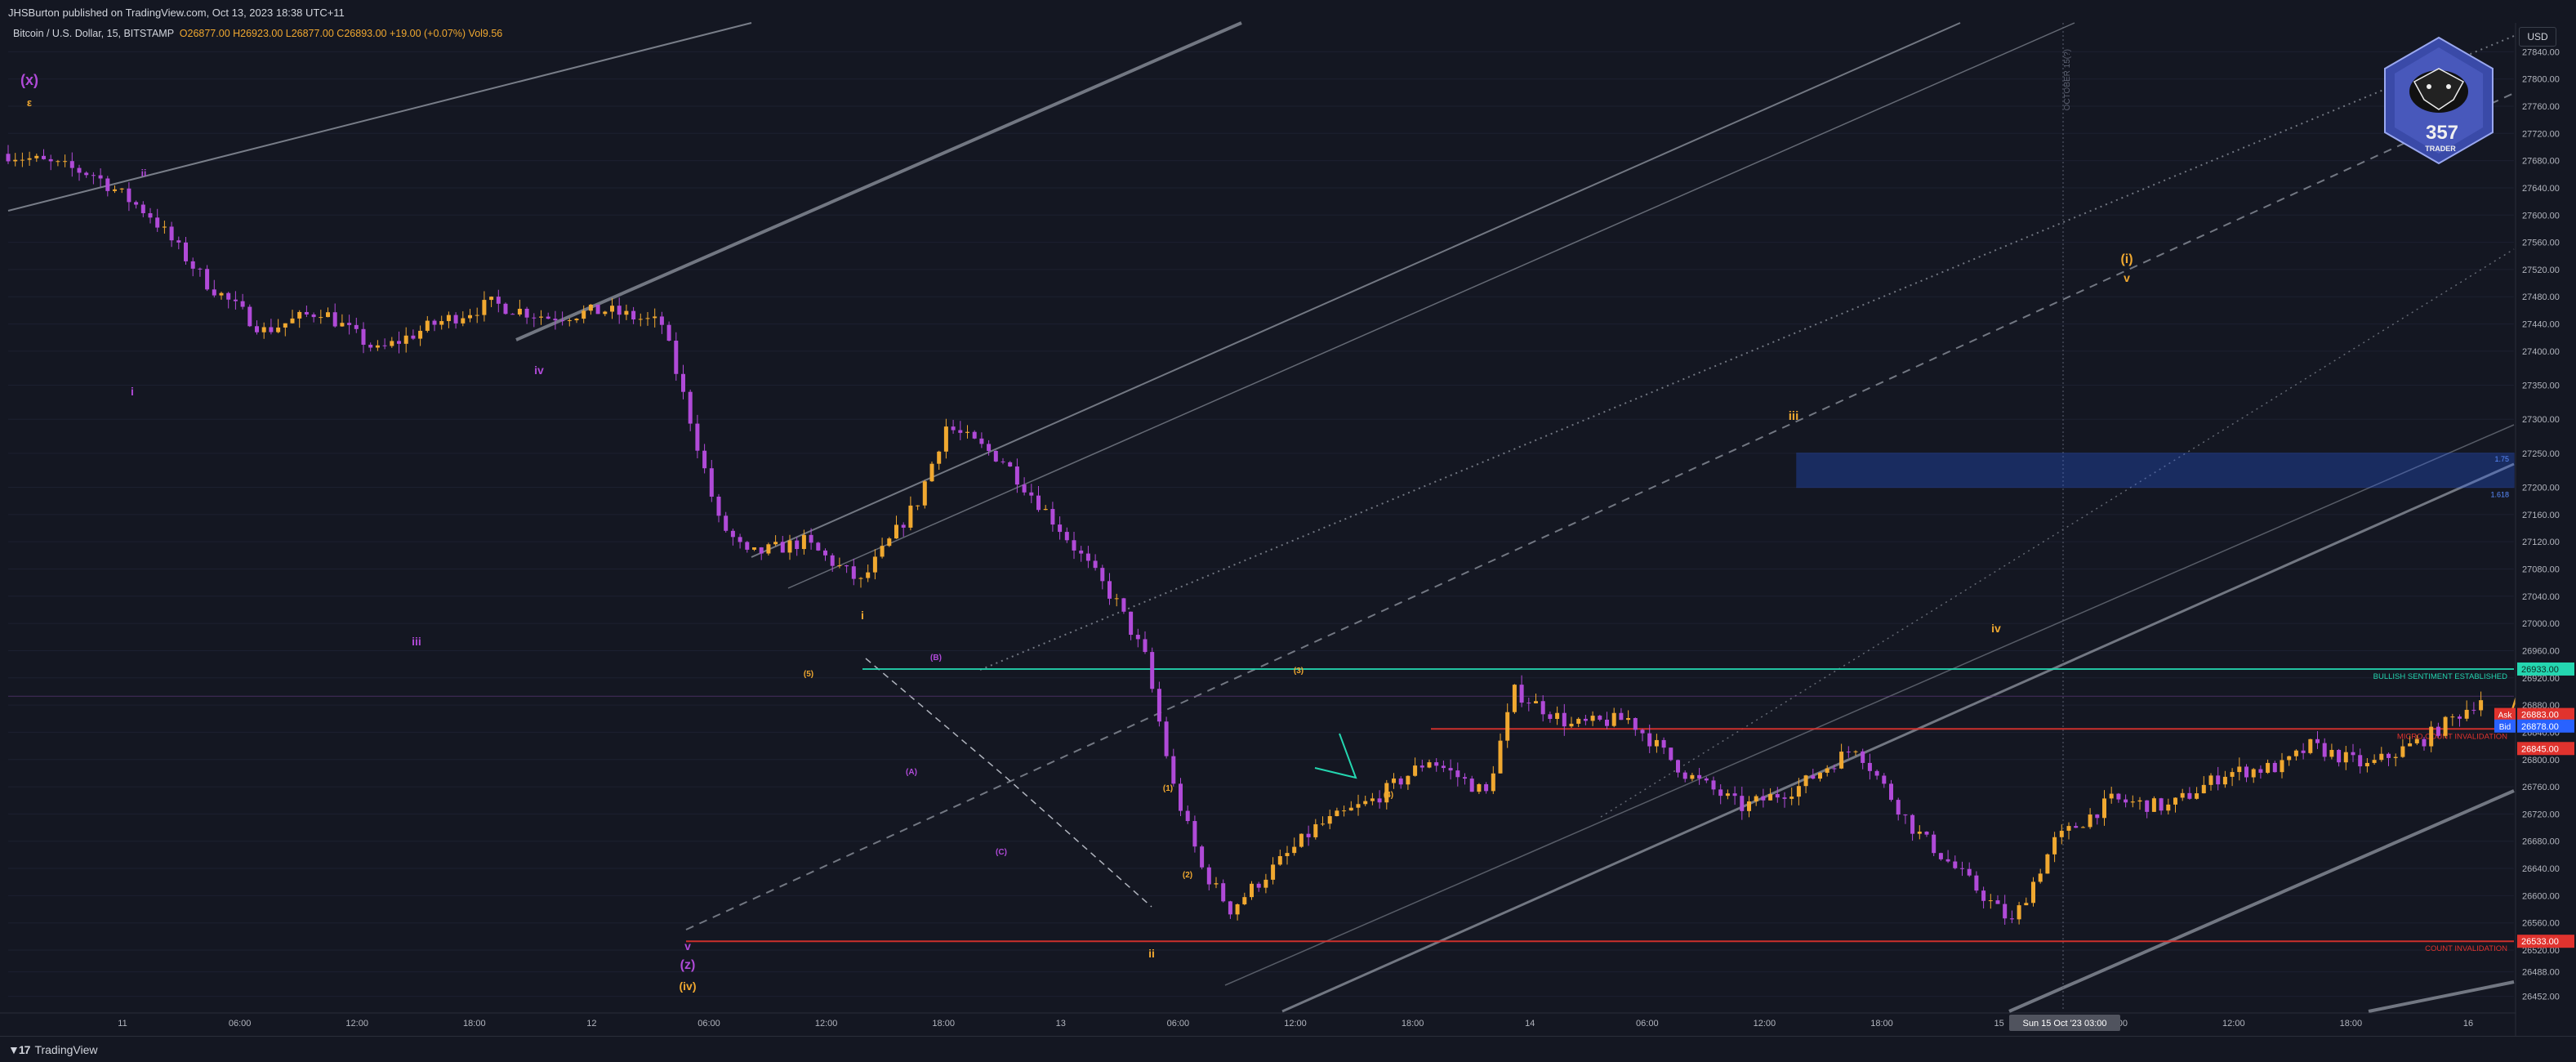 The width and height of the screenshot is (2576, 1062). Describe the element at coordinates (52, 1049) in the screenshot. I see `tradingview-brand: ▼17 TradingView` at that location.